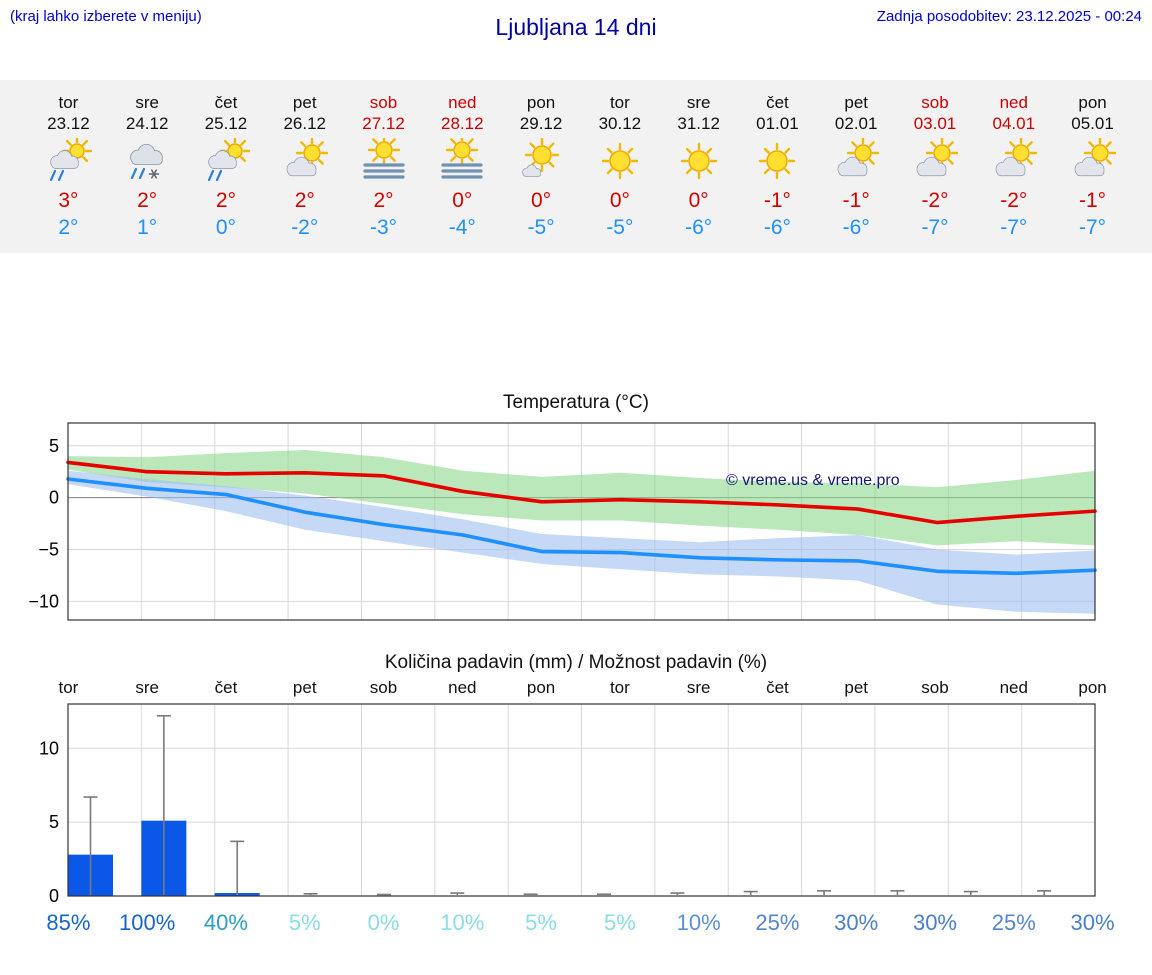 Image resolution: width=1152 pixels, height=975 pixels. What do you see at coordinates (68, 200) in the screenshot?
I see `day-max-temp: 3°` at bounding box center [68, 200].